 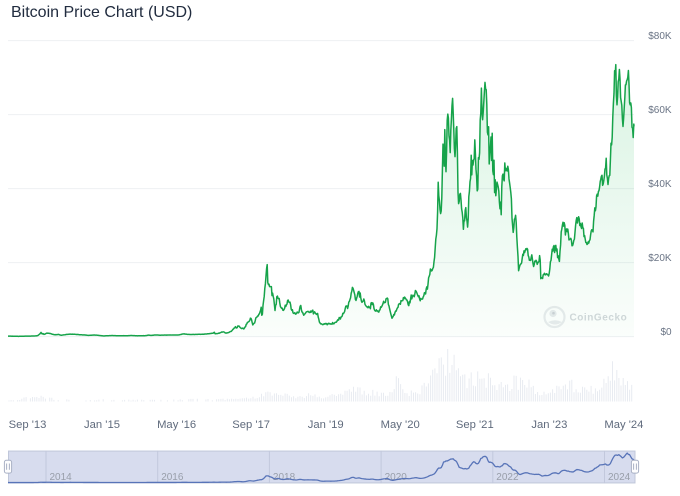 What do you see at coordinates (326, 425) in the screenshot?
I see `svg-text: Jan '19` at bounding box center [326, 425].